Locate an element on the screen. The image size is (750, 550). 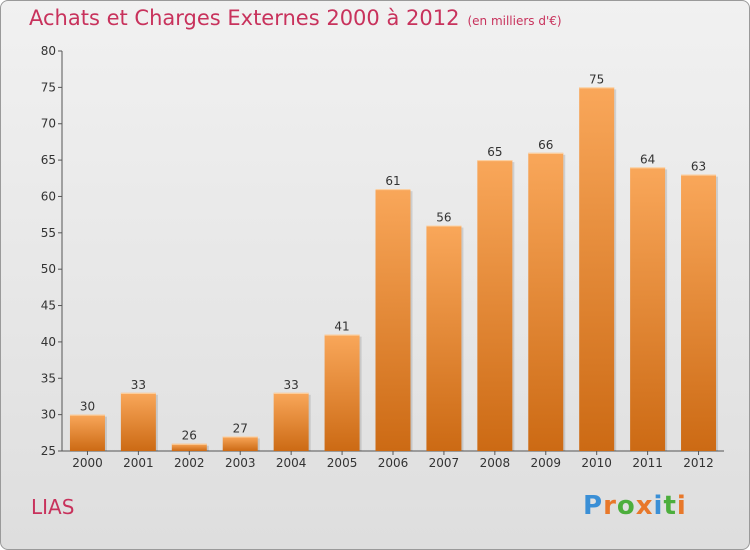
bar-2003 is located at coordinates (240, 443).